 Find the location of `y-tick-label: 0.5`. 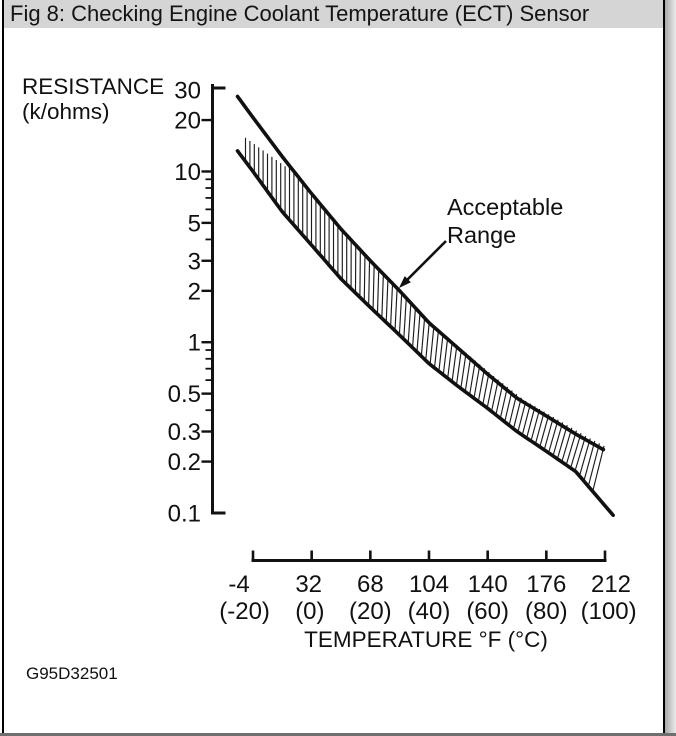

y-tick-label: 0.5 is located at coordinates (184, 394).